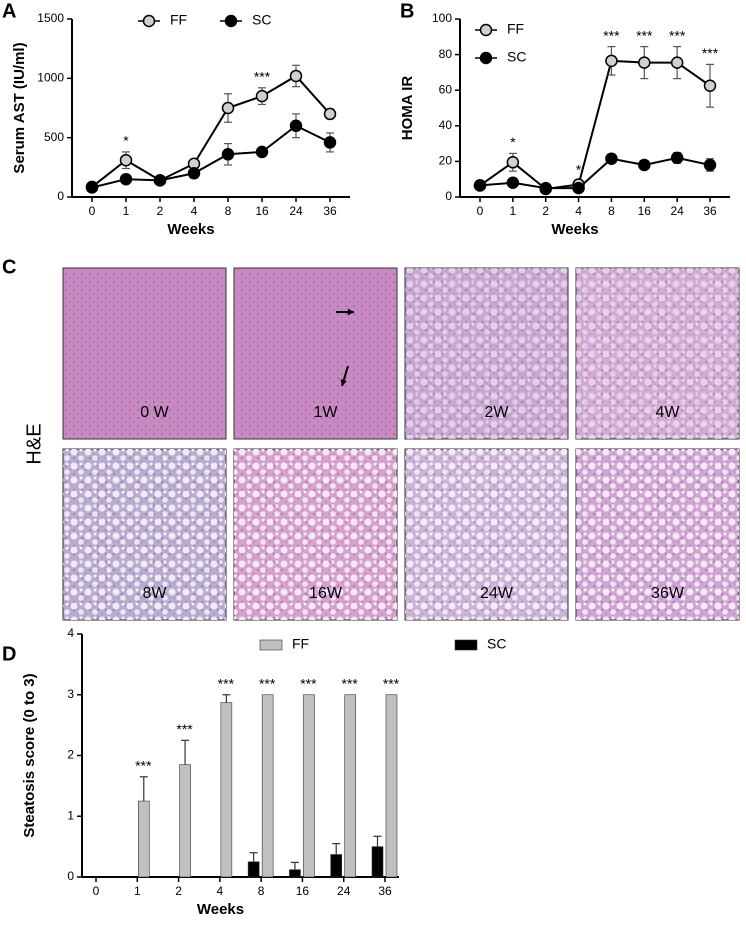 Image resolution: width=746 pixels, height=928 pixels. Describe the element at coordinates (70, 755) in the screenshot. I see `y-tick-label: 2` at that location.